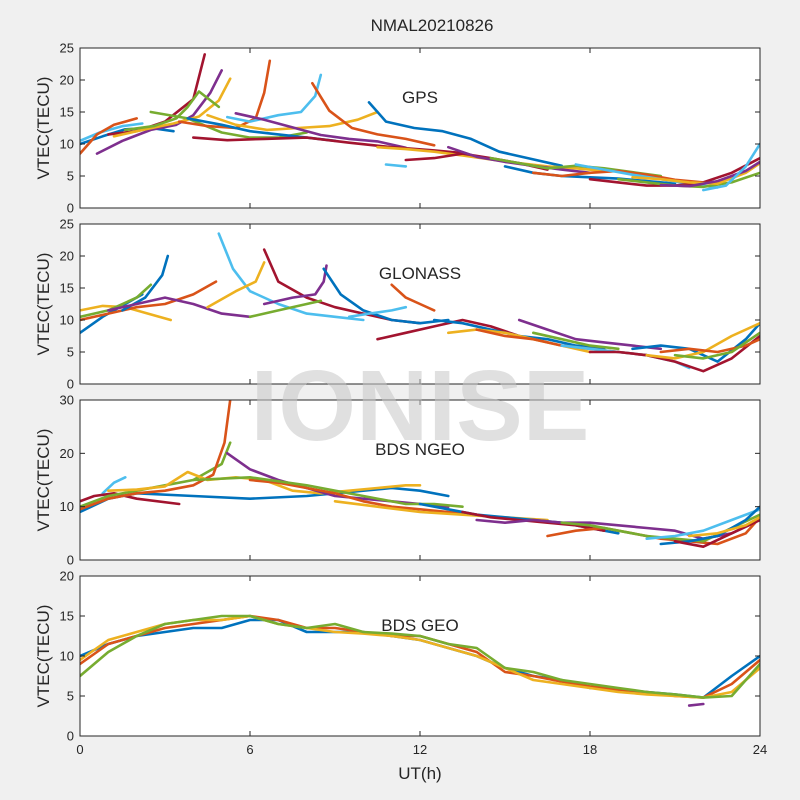  I want to click on x-axis-label: UT(h), so click(419, 773).